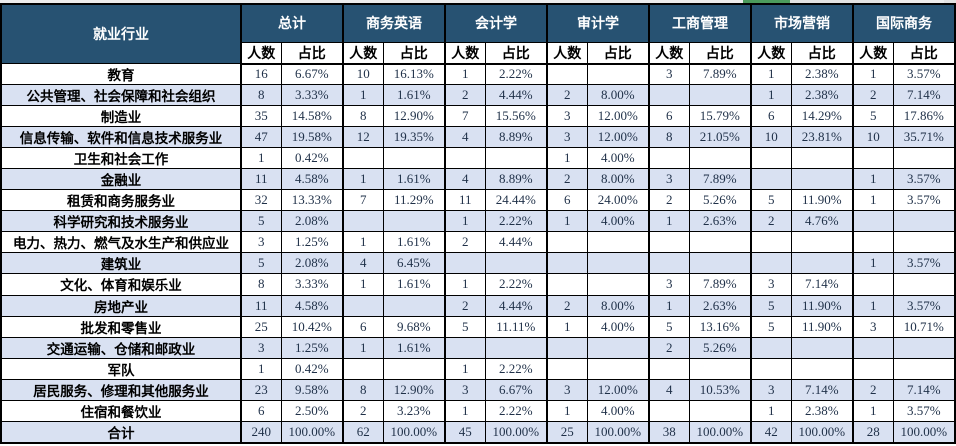 The height and width of the screenshot is (446, 956). I want to click on industry-cell: 建筑业, so click(121, 263).